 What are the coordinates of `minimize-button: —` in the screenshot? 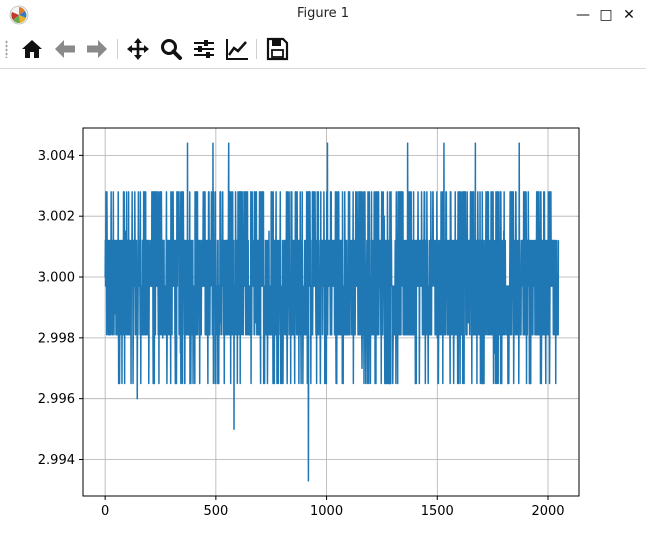 It's located at (583, 15).